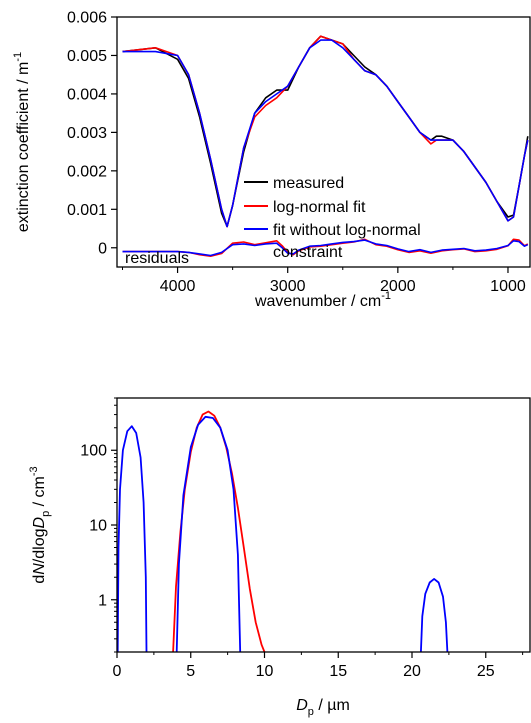  I want to click on bottom-x-tick-label: 5, so click(190, 671).